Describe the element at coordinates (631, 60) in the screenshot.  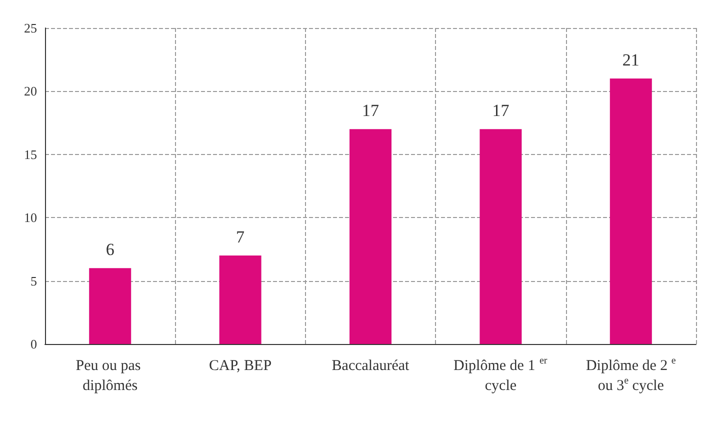
I see `data-label: 21` at that location.